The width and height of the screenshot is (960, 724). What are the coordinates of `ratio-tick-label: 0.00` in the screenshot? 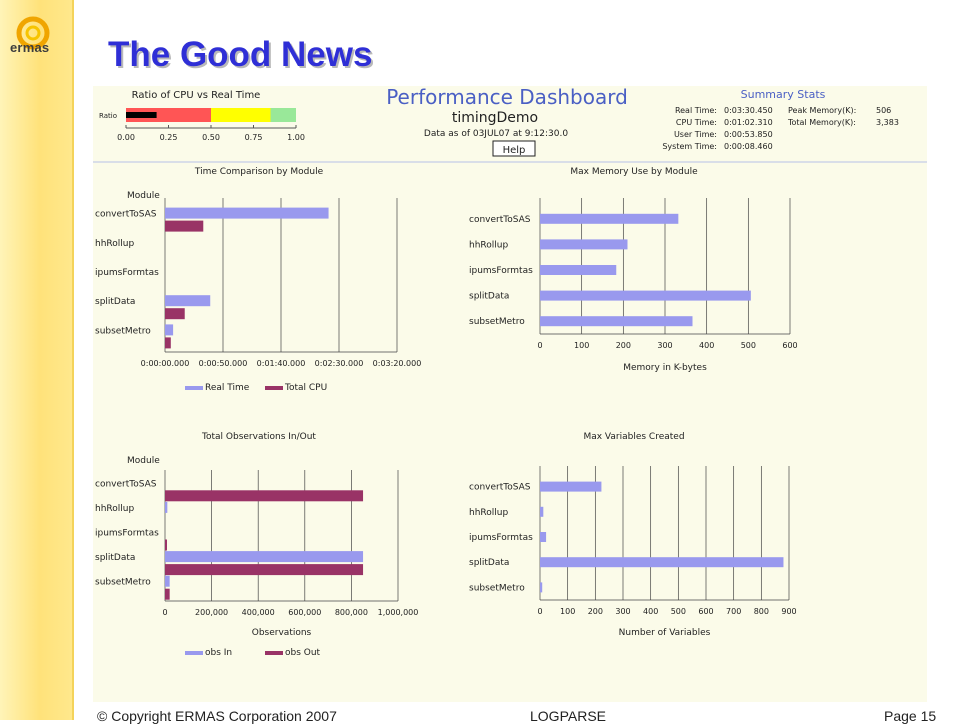 It's located at (126, 137).